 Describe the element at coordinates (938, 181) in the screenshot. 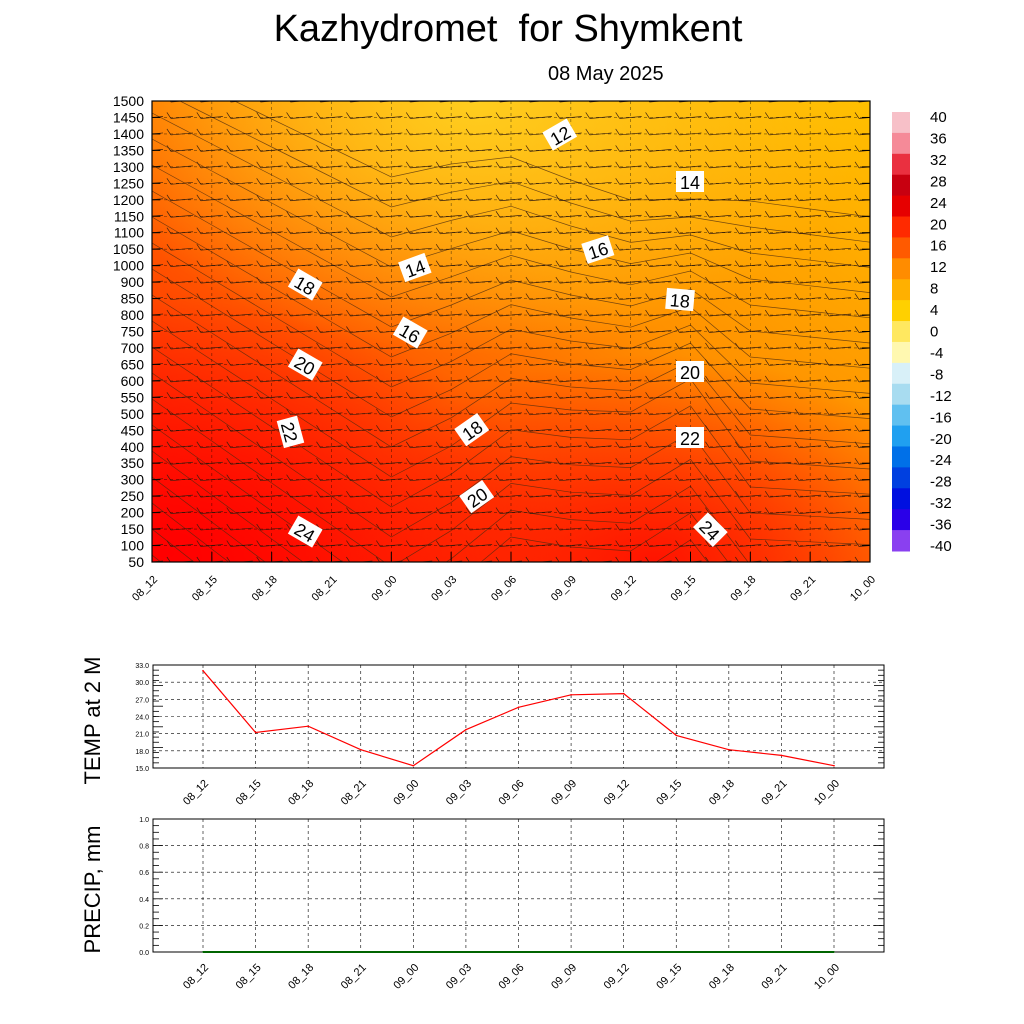

I see `colorbar-label: 28` at that location.